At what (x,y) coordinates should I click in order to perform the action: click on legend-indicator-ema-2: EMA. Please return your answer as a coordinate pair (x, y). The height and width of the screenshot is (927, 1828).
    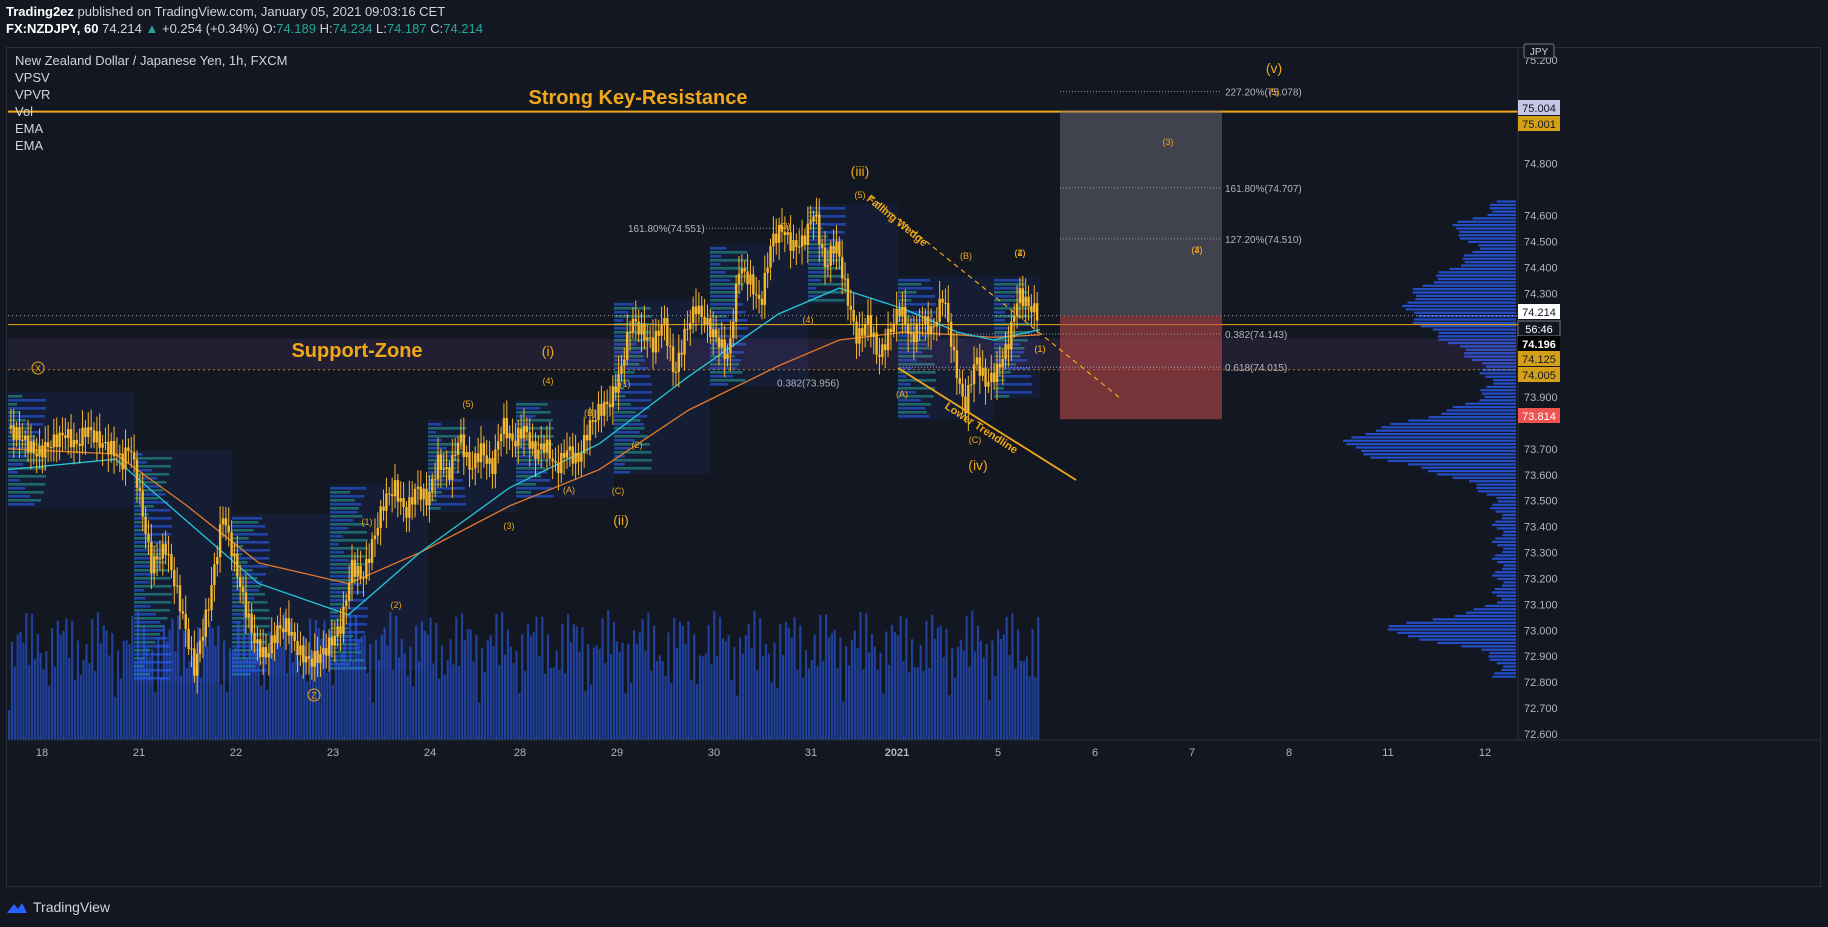
    Looking at the image, I should click on (29, 145).